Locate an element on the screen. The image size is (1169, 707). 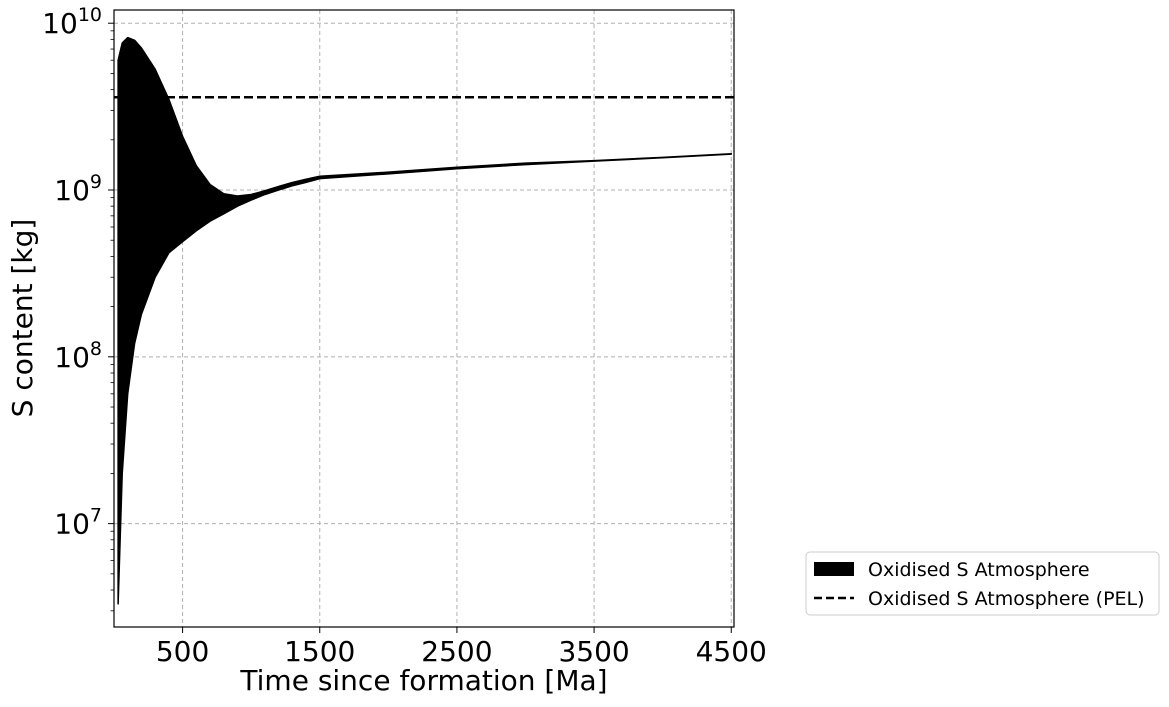
legend-label-band: Oxidised S Atmosphere is located at coordinates (979, 570).